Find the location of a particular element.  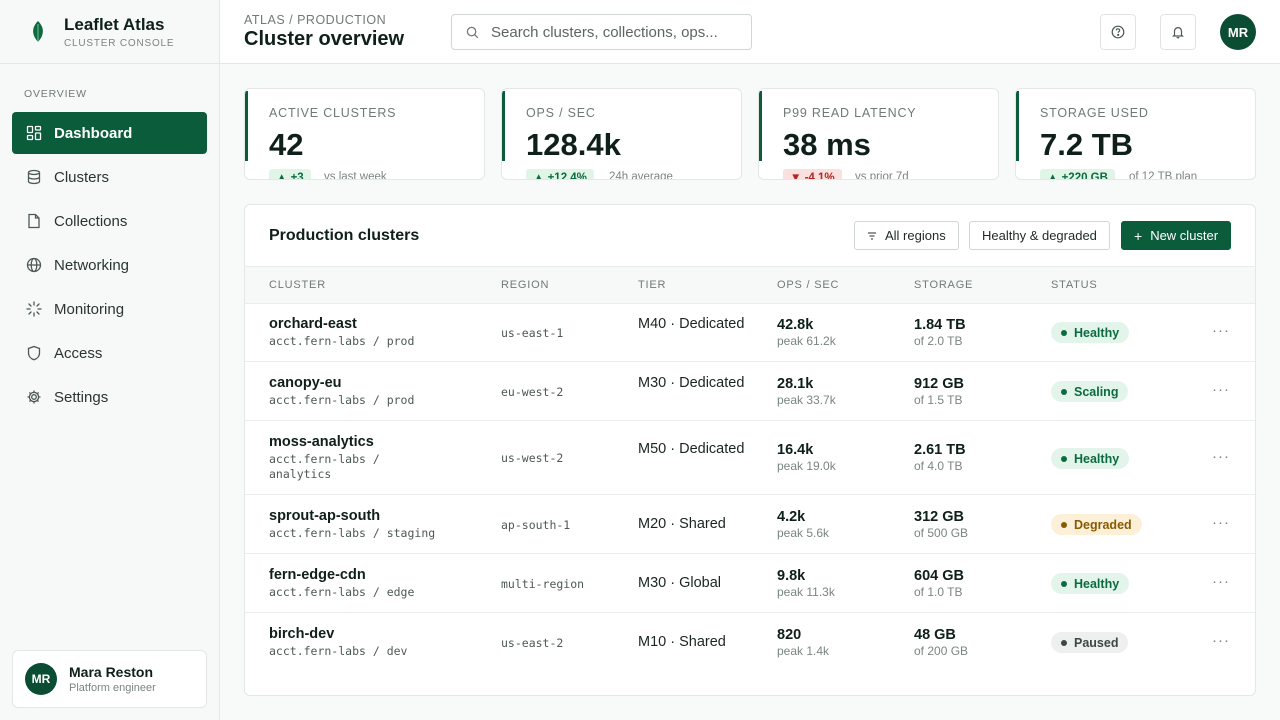

avatar: MR is located at coordinates (41, 679).